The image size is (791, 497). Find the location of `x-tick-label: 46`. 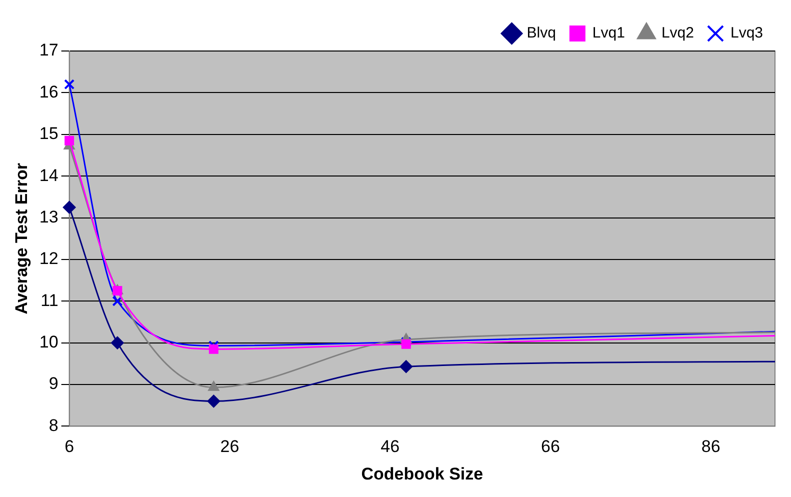

x-tick-label: 46 is located at coordinates (390, 446).